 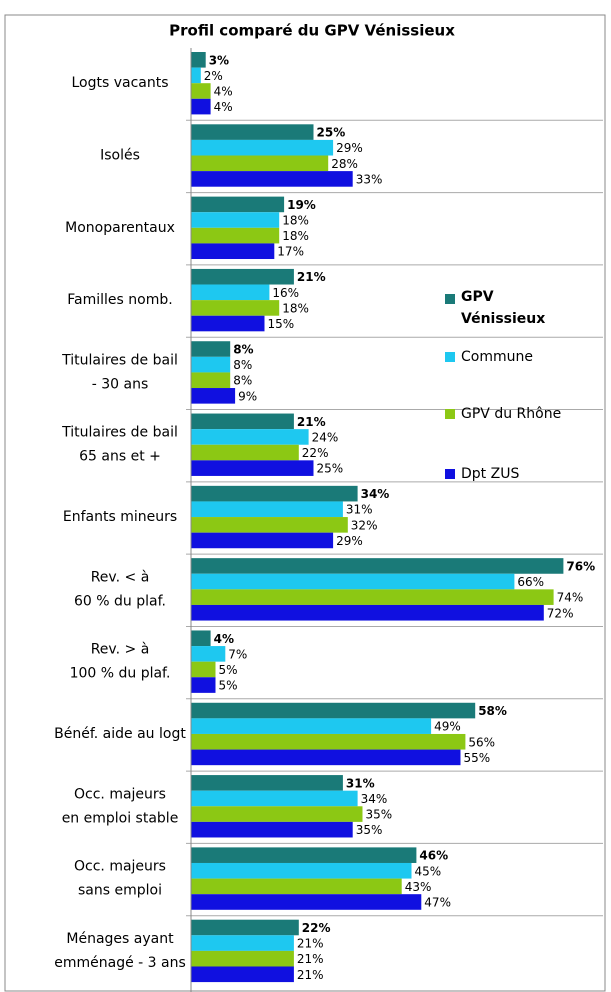 I want to click on value-label: 31%, so click(x=359, y=510).